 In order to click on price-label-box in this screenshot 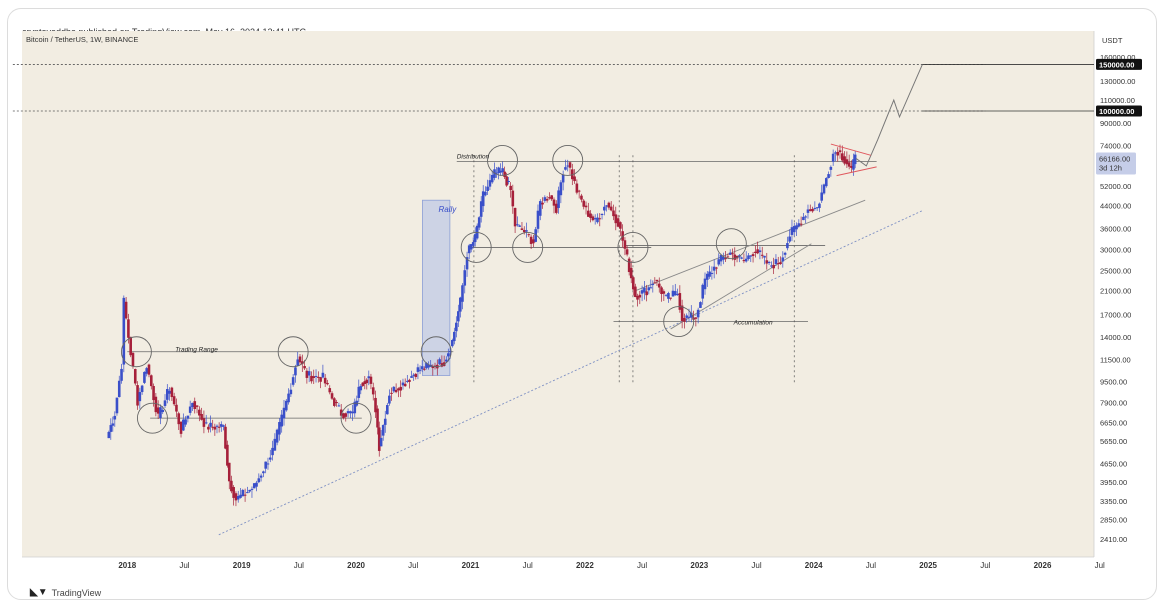, I will do `click(1119, 64)`.